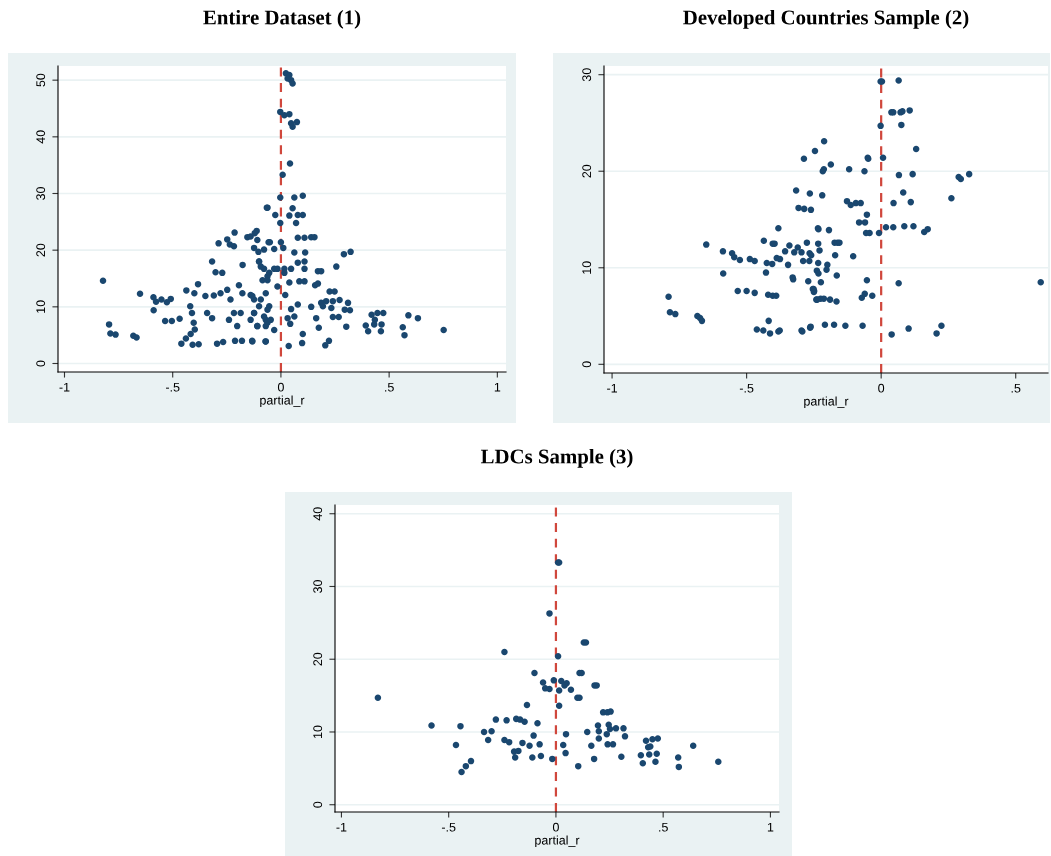 This screenshot has width=1051, height=856. I want to click on chart-title: LDCs Sample (3), so click(556, 458).